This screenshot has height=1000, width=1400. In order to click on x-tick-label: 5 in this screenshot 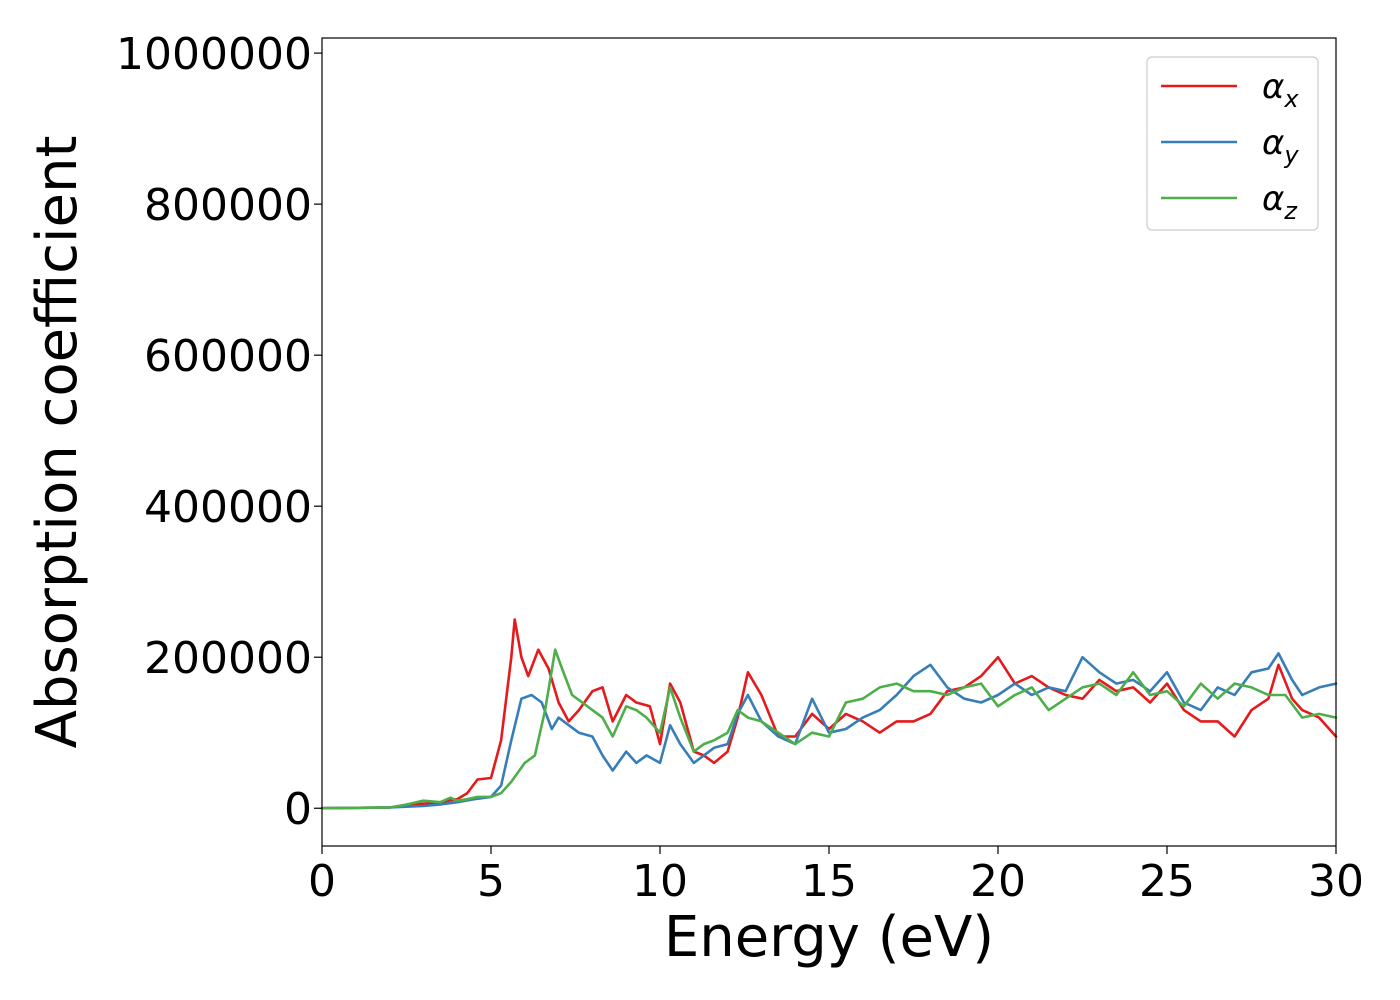, I will do `click(491, 881)`.